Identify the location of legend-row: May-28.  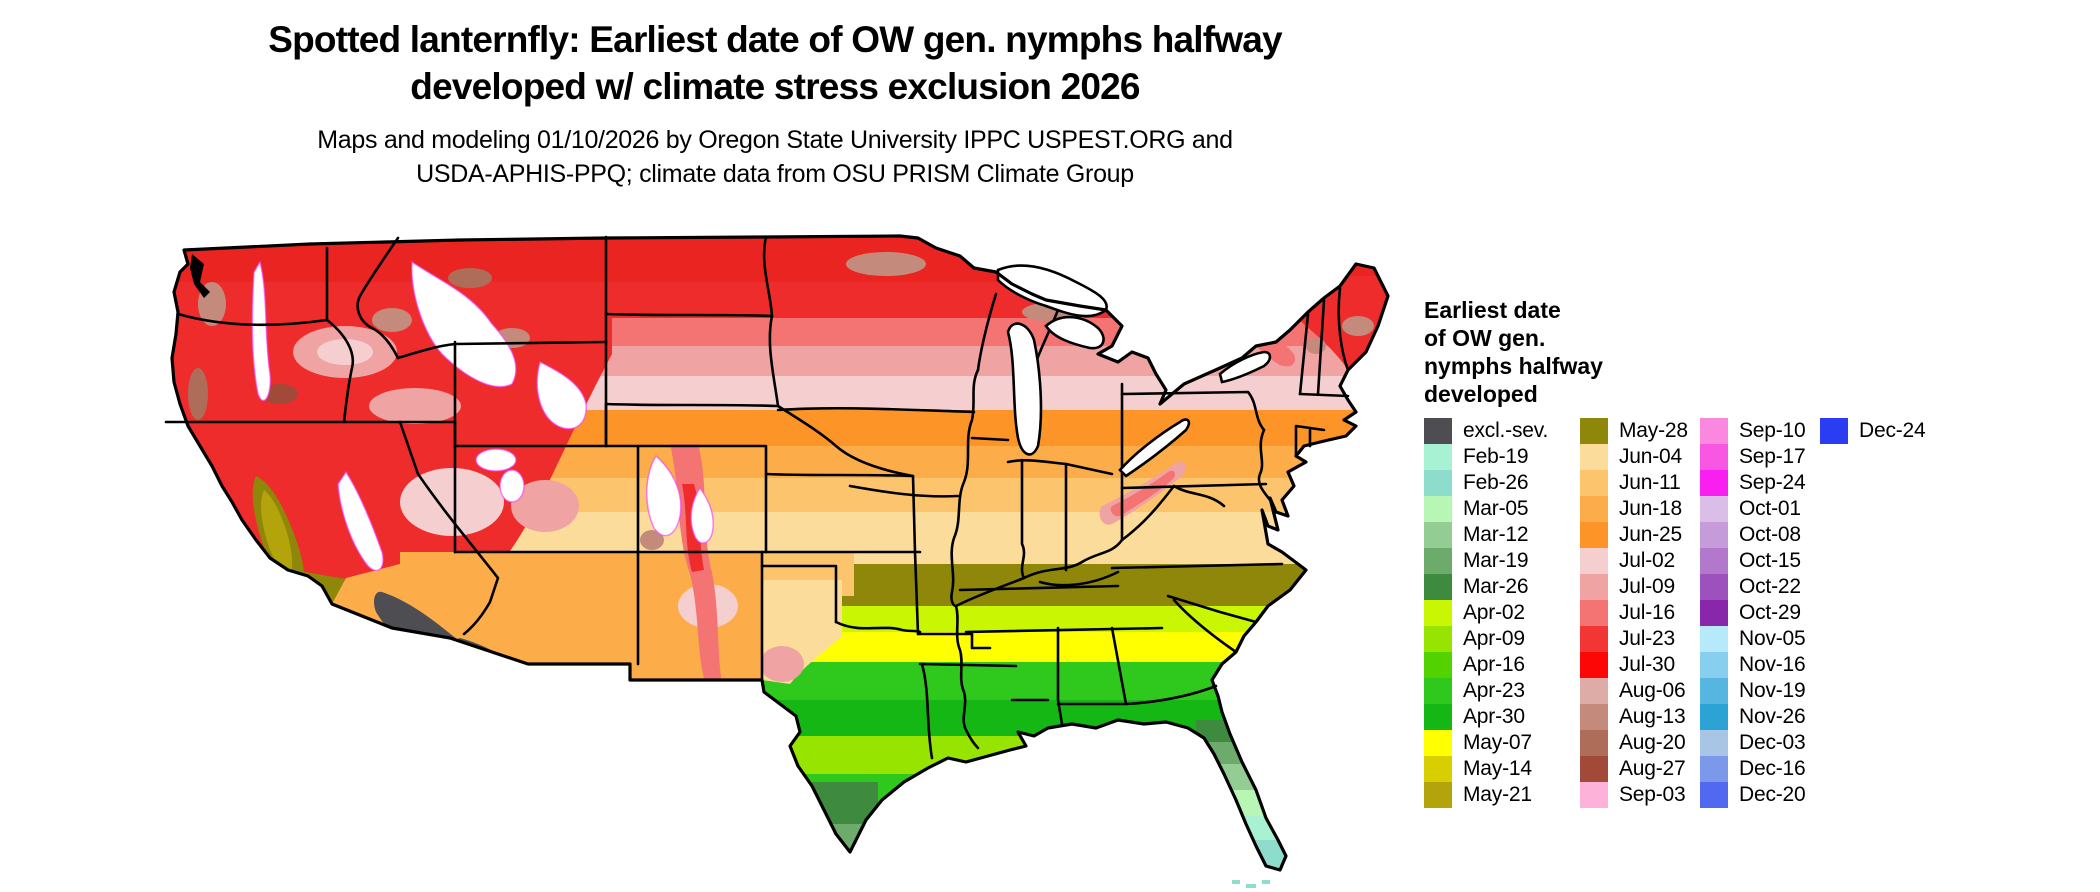
(1634, 431).